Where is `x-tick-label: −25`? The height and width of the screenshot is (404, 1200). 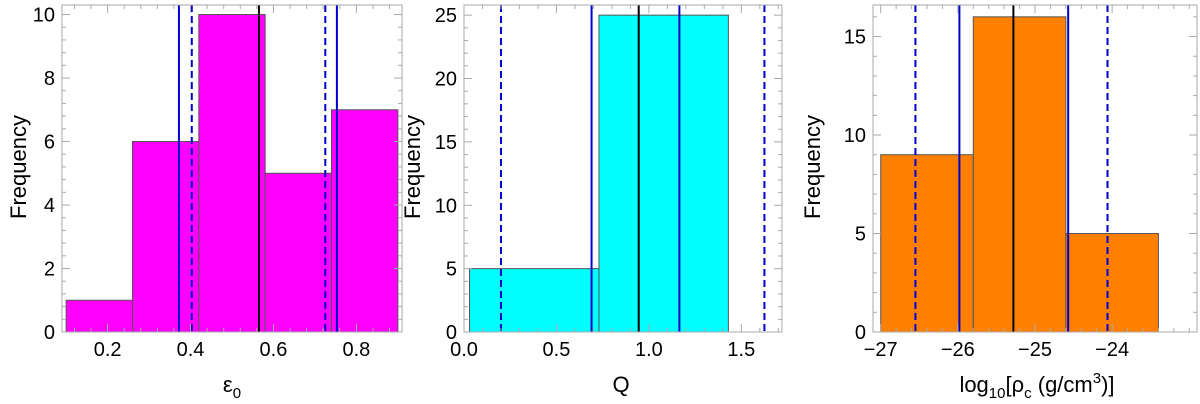
x-tick-label: −25 is located at coordinates (1035, 350).